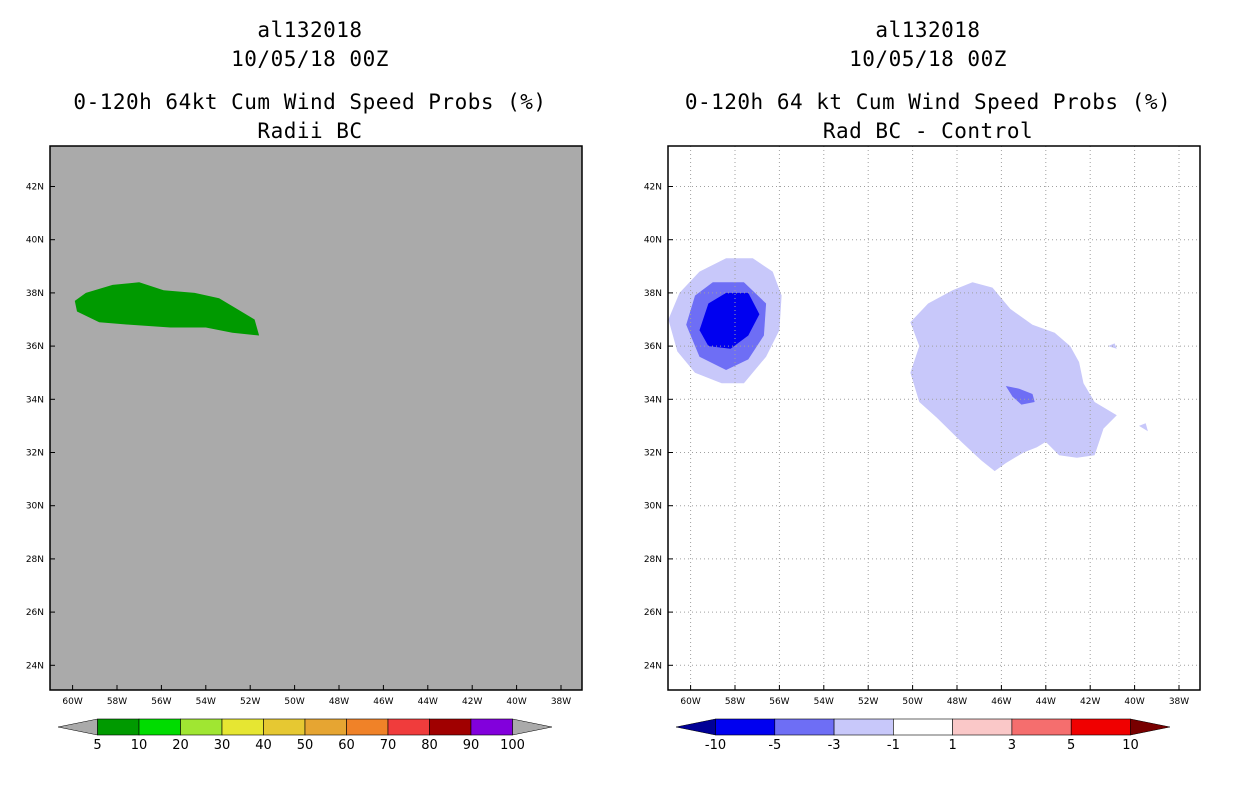 The width and height of the screenshot is (1236, 800). I want to click on colorbar-label: 40, so click(263, 745).